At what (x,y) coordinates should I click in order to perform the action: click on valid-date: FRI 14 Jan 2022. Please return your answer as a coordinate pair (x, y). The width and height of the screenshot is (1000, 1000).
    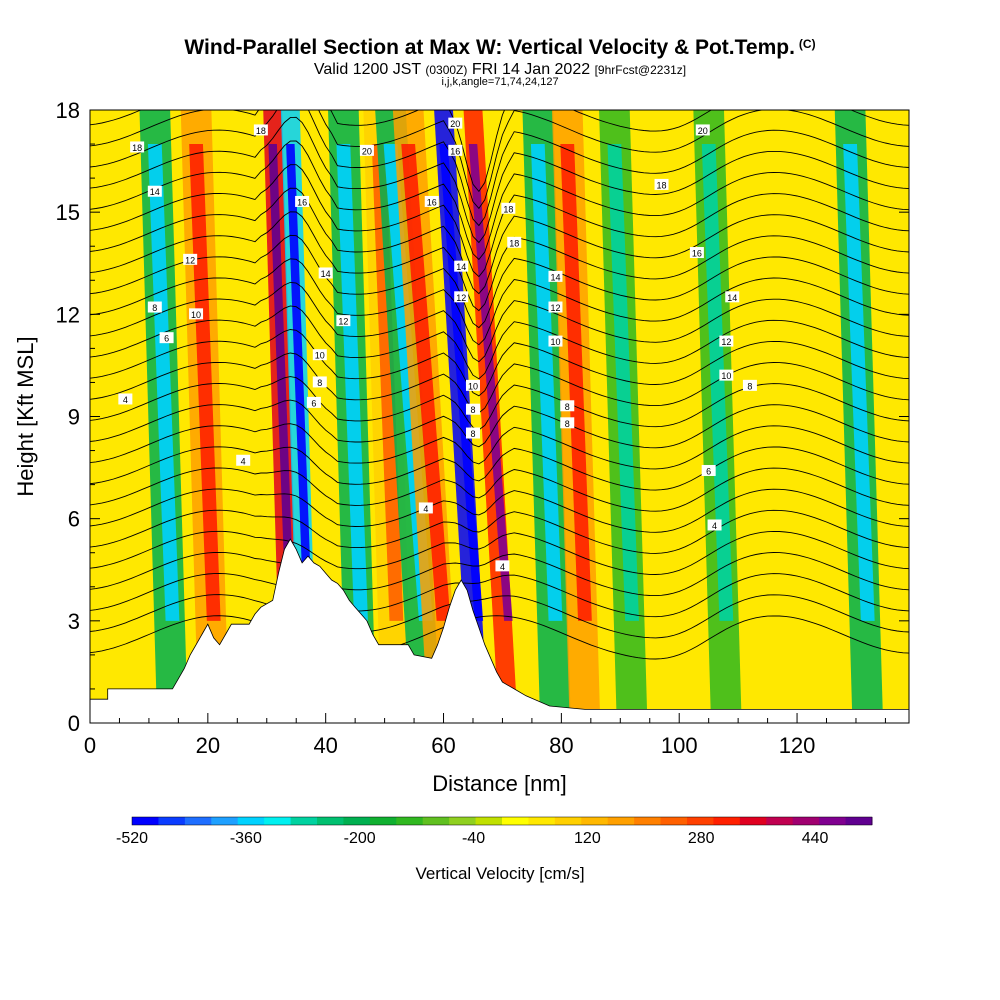
    Looking at the image, I should click on (531, 69).